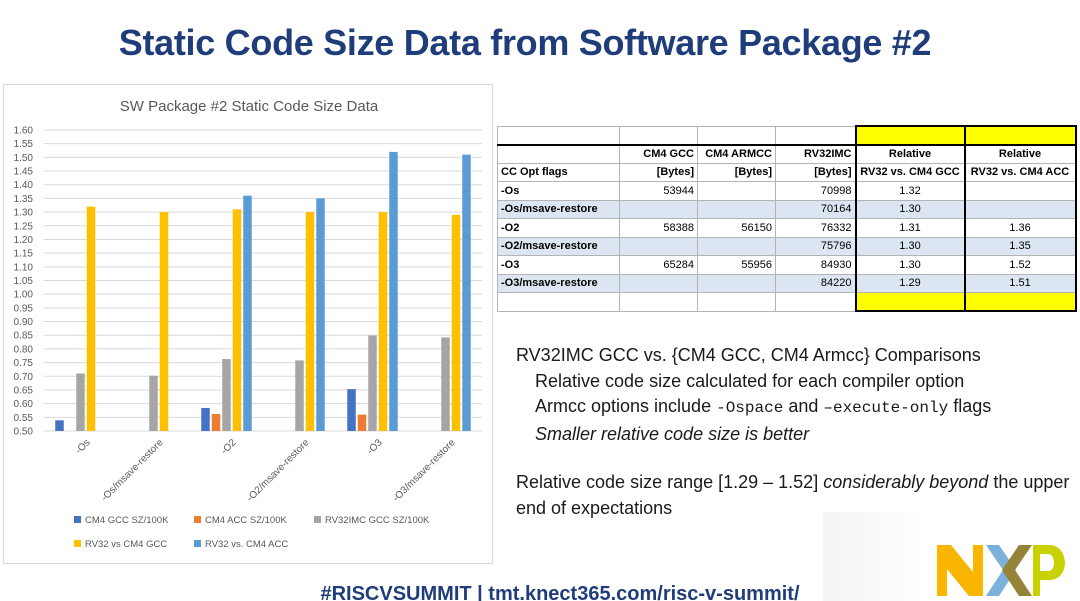  Describe the element at coordinates (736, 265) in the screenshot. I see `table-cell: 55956` at that location.